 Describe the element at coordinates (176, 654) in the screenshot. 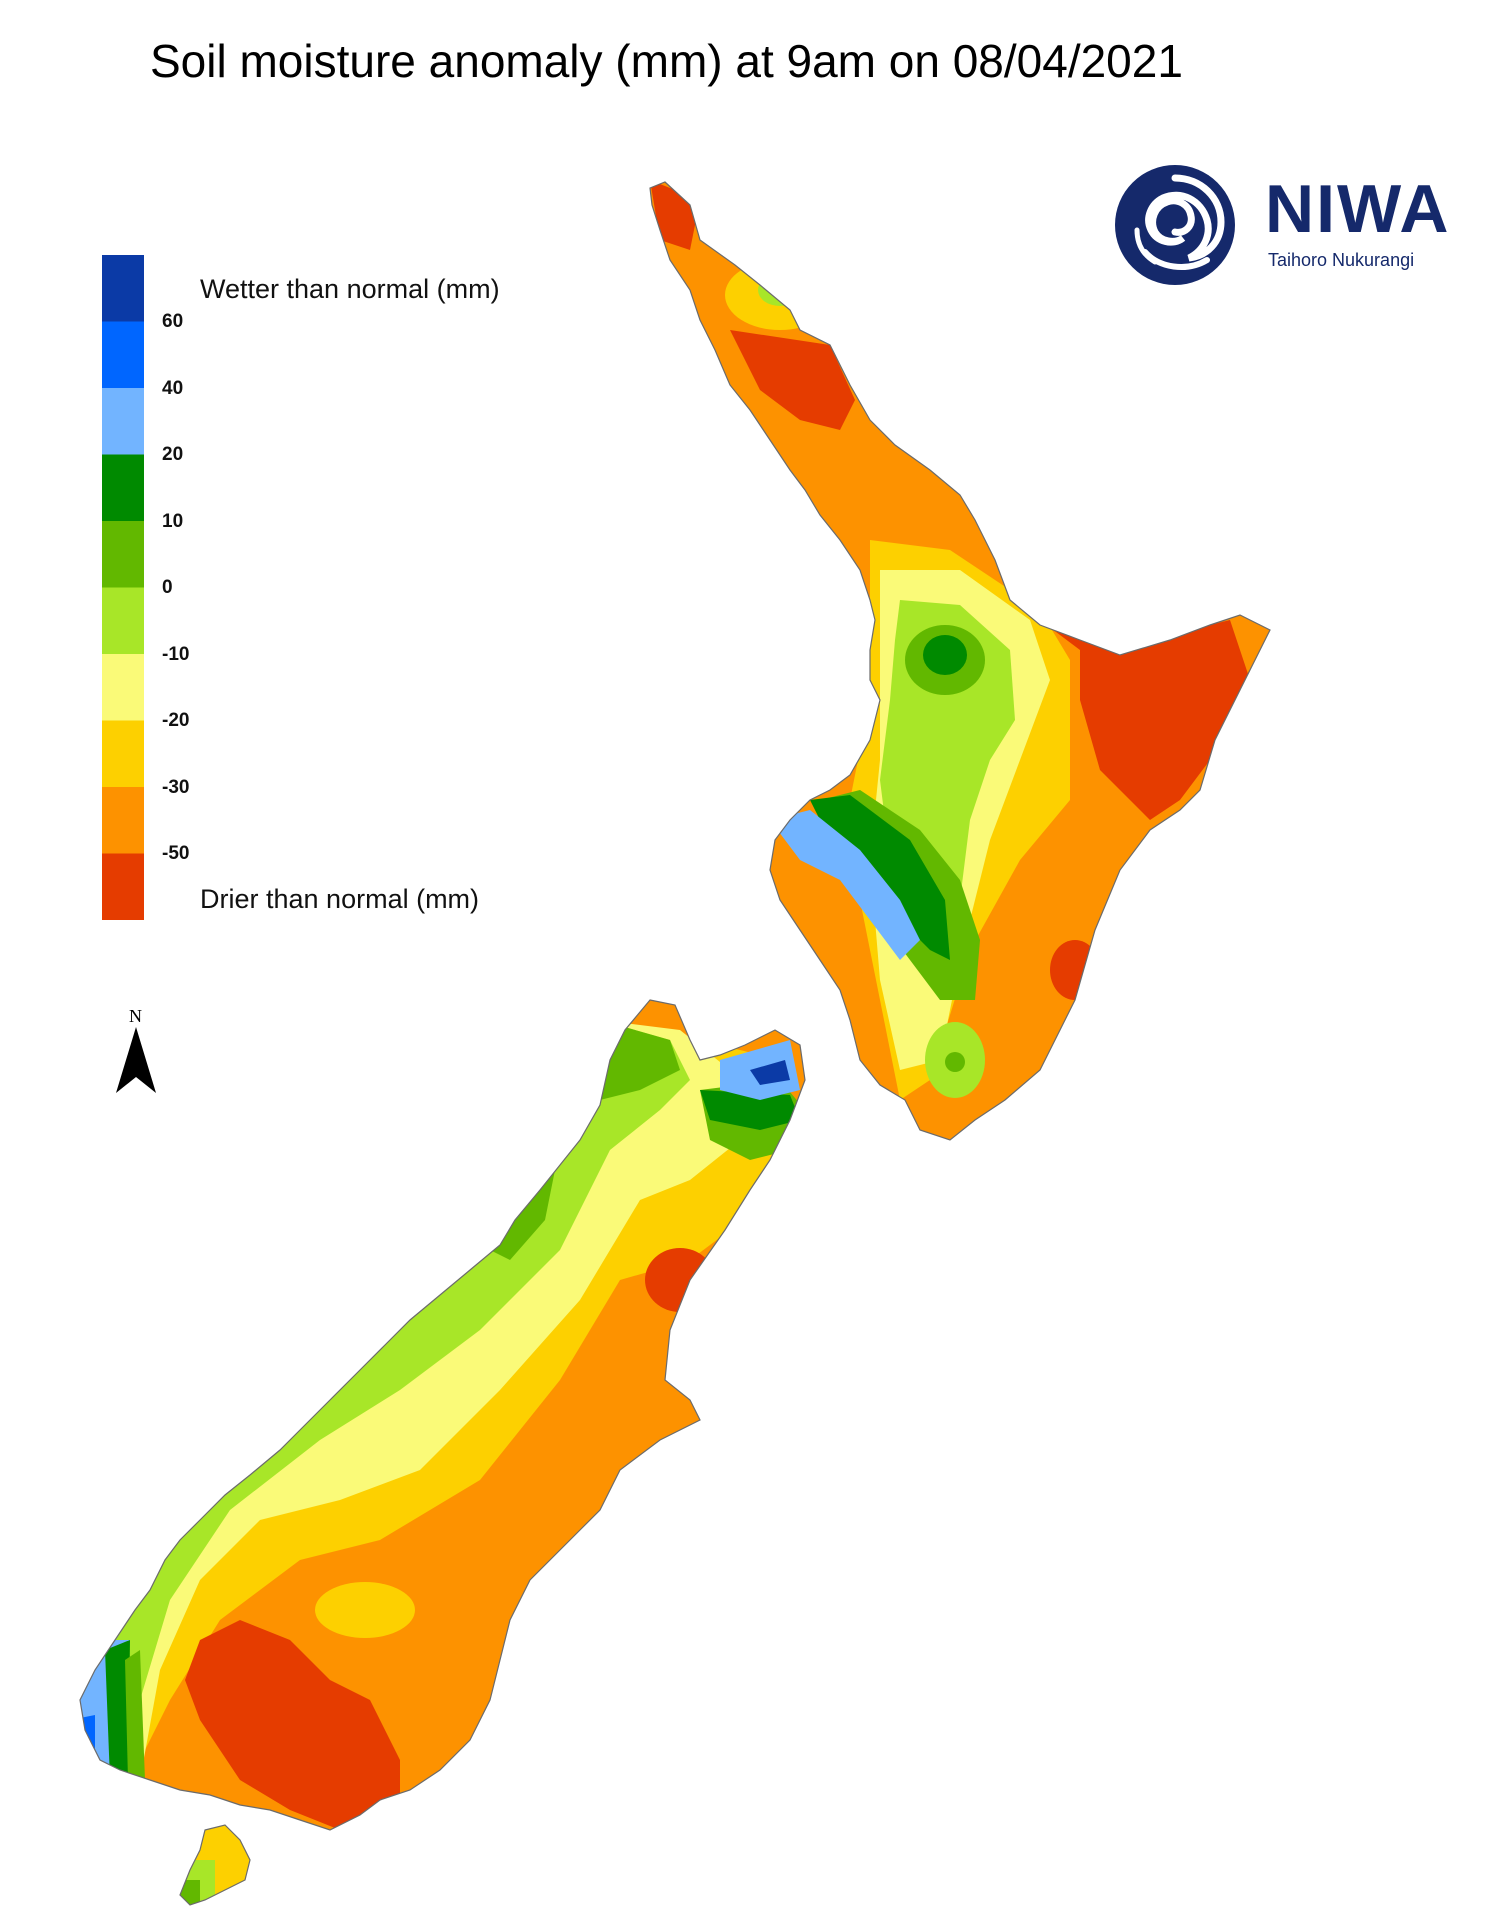

I see `legend-tick-minus-10: -10` at that location.